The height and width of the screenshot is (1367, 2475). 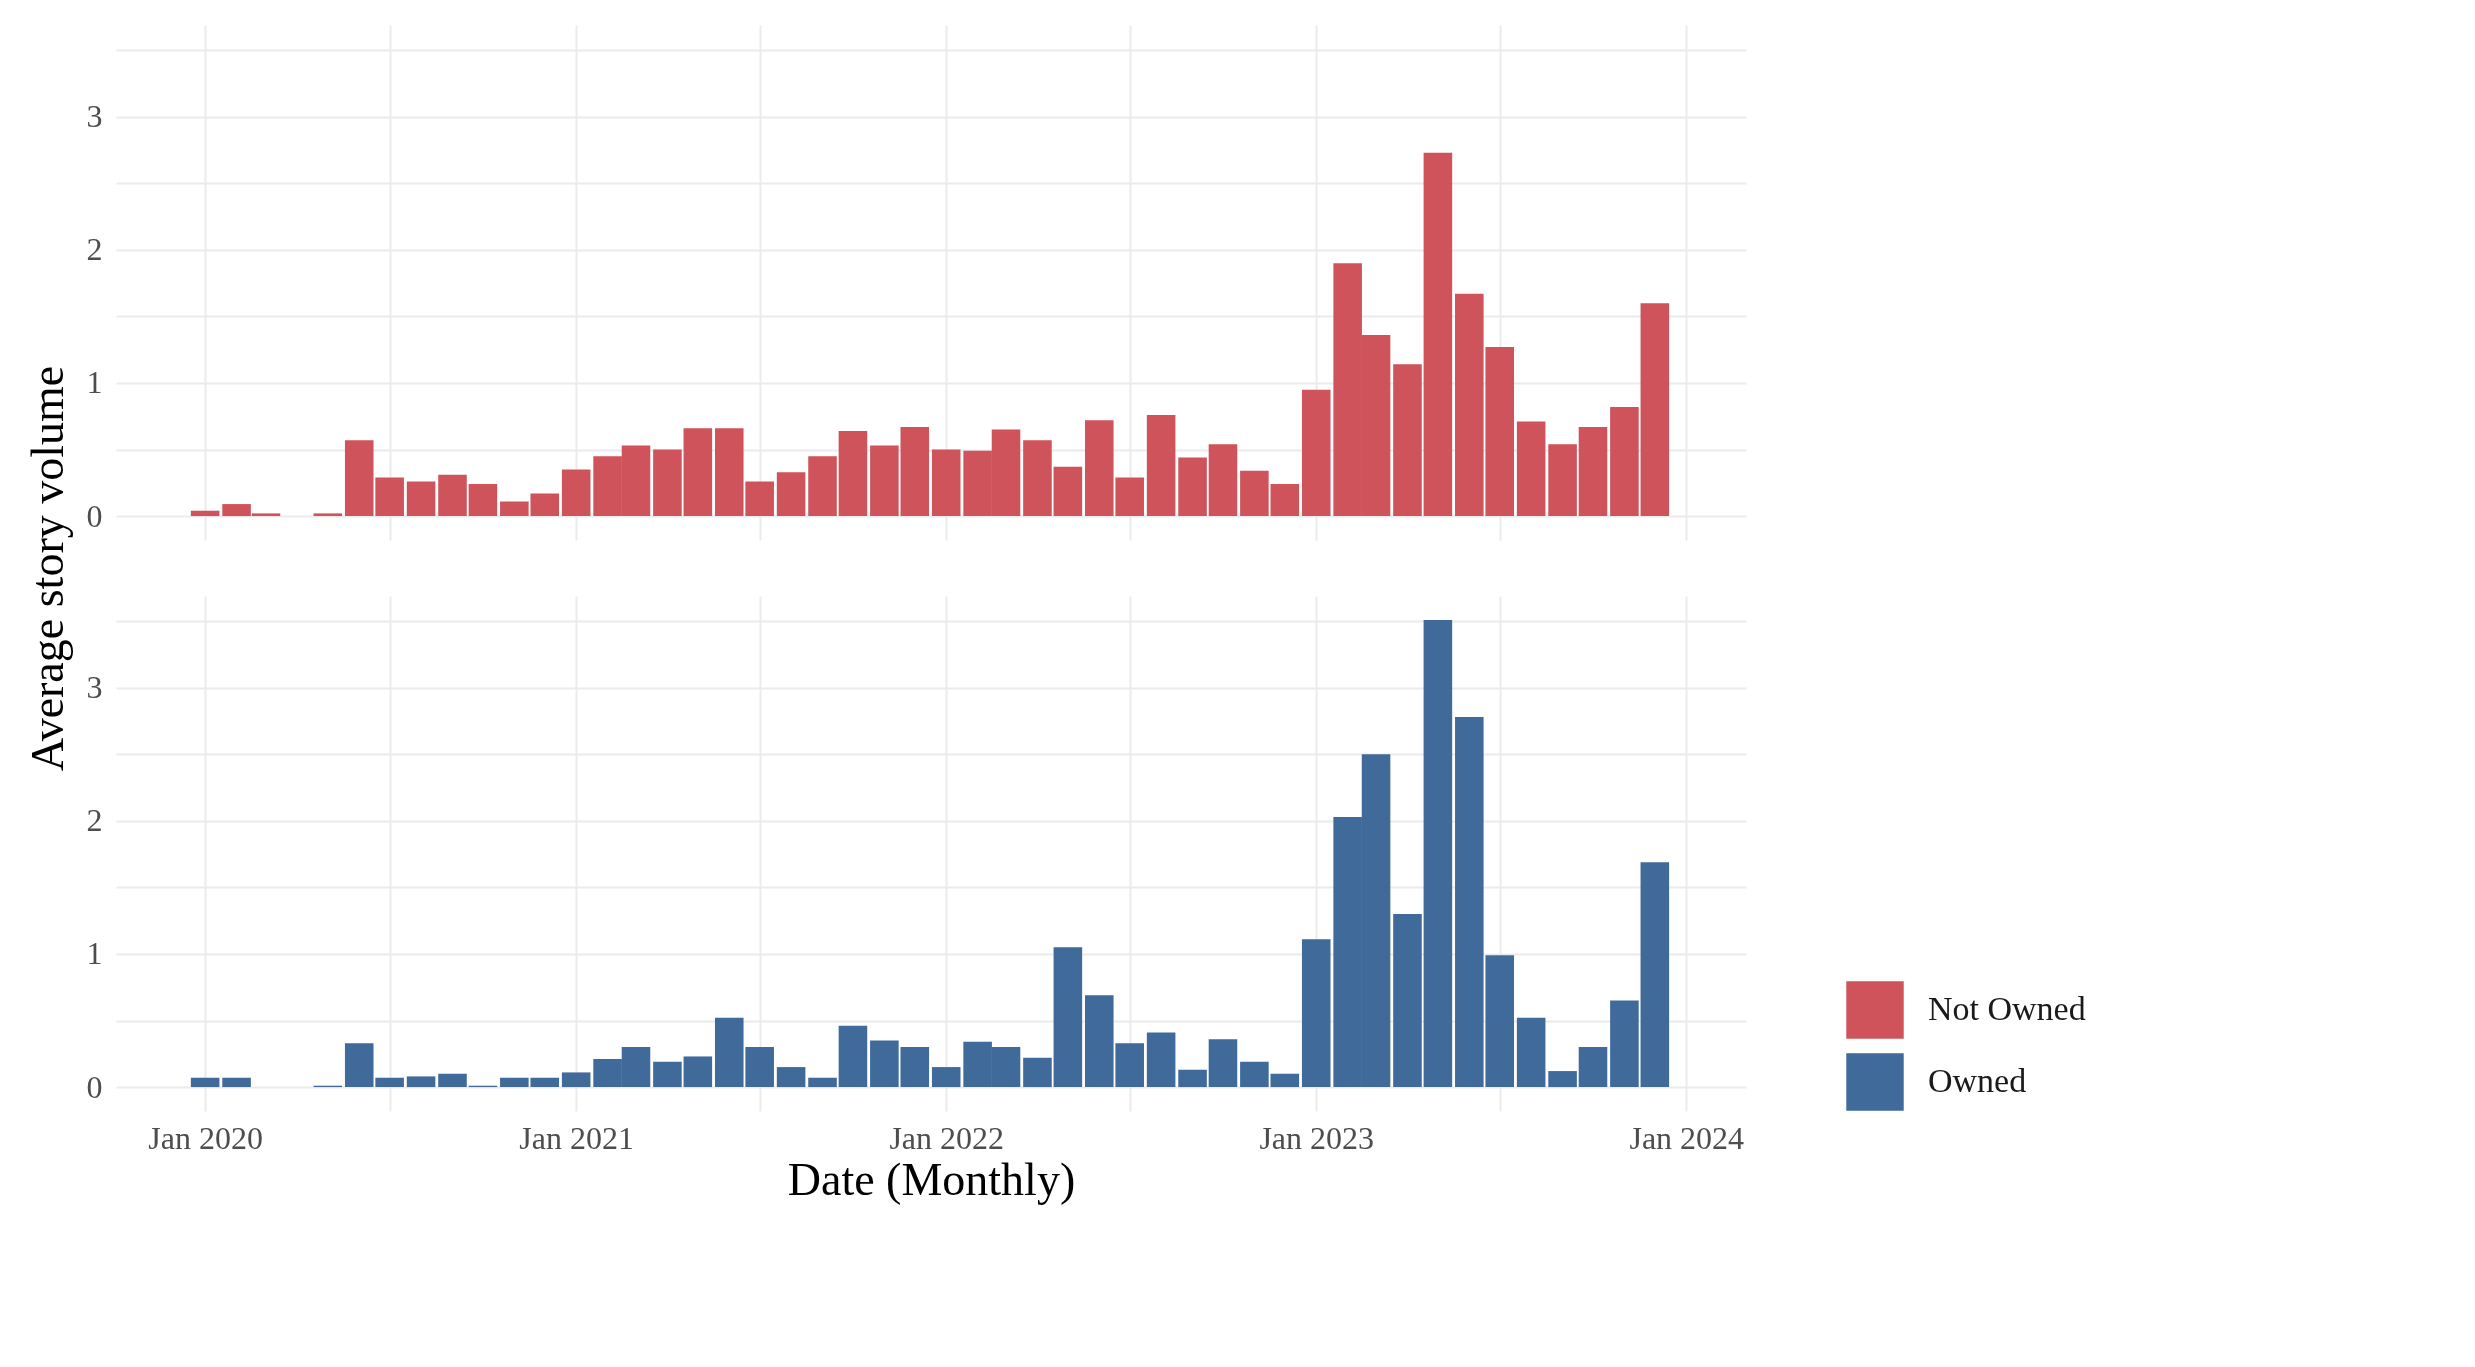 What do you see at coordinates (577, 1137) in the screenshot?
I see `x-tick-label: Jan 2021` at bounding box center [577, 1137].